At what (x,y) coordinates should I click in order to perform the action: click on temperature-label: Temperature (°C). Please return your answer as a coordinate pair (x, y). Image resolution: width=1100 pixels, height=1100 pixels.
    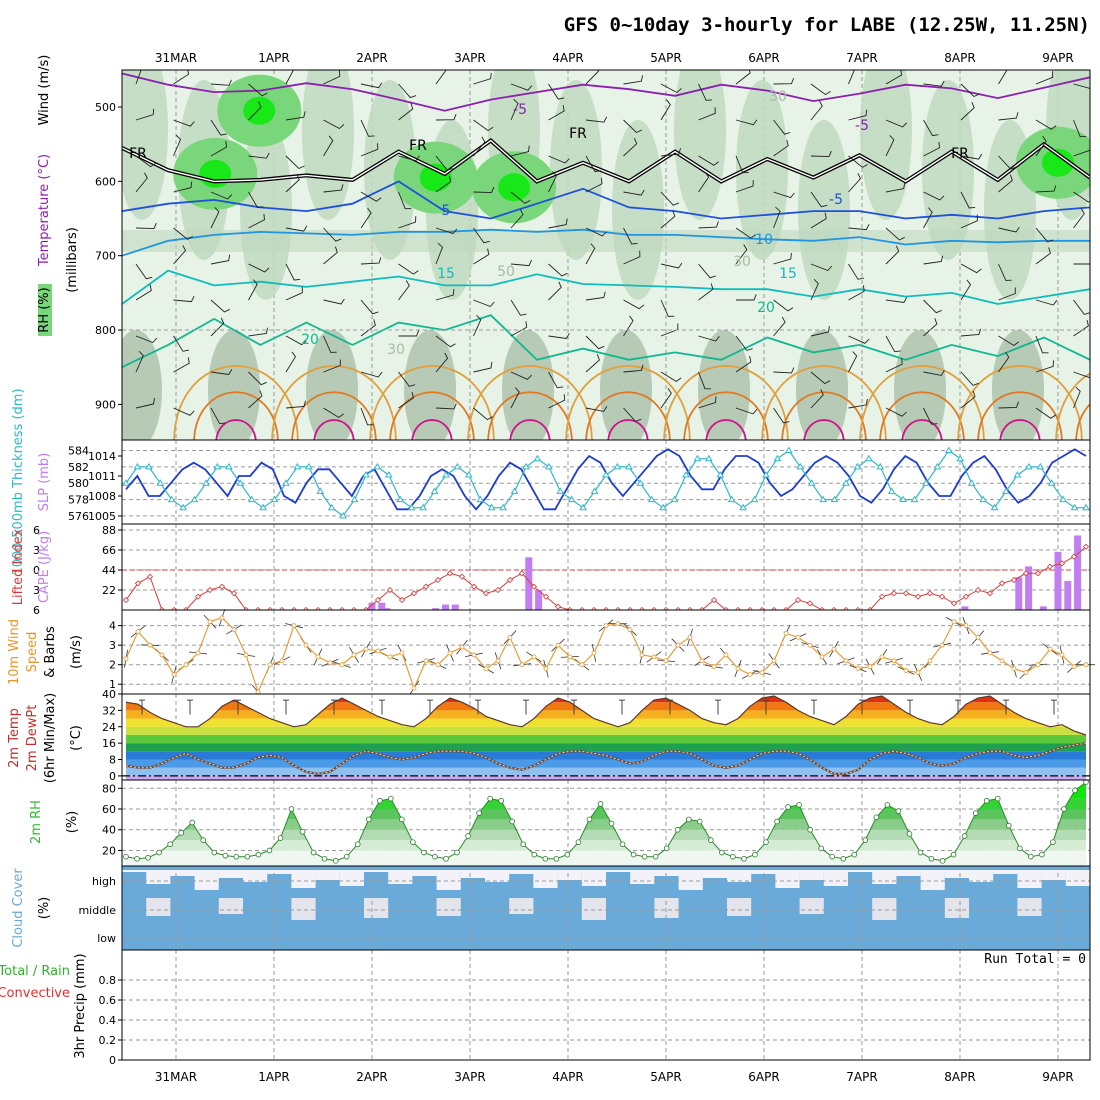
    Looking at the image, I should click on (44, 210).